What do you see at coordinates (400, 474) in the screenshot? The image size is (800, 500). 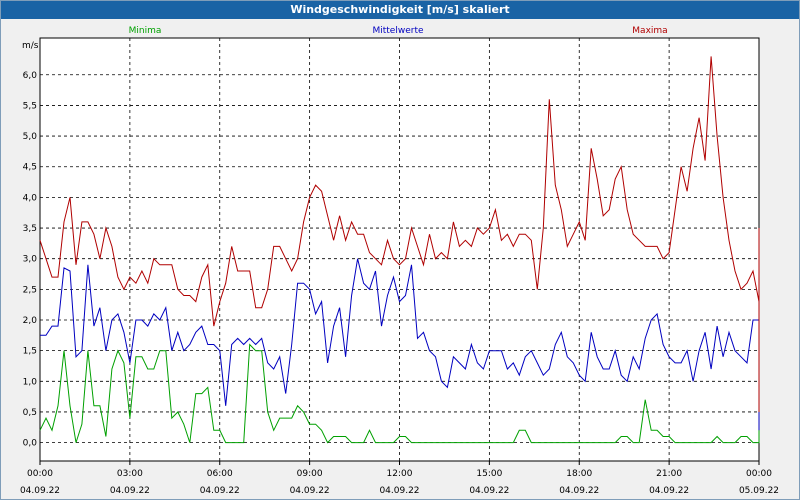 I see `x-tick-time-label: 12:00` at bounding box center [400, 474].